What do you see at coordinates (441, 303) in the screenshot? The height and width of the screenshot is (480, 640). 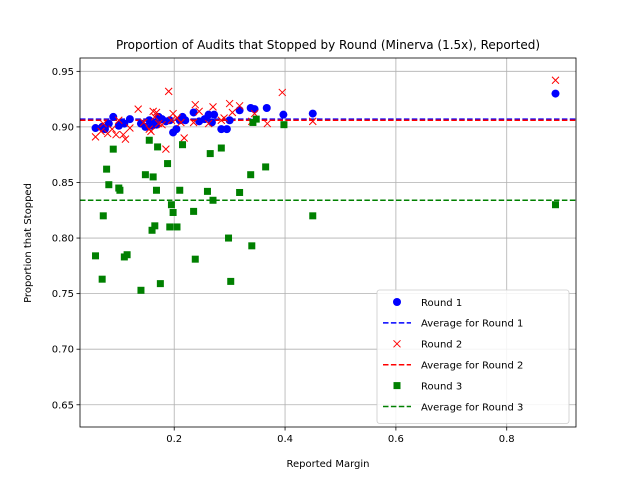 I see `legend-entry-label: Round 1` at bounding box center [441, 303].